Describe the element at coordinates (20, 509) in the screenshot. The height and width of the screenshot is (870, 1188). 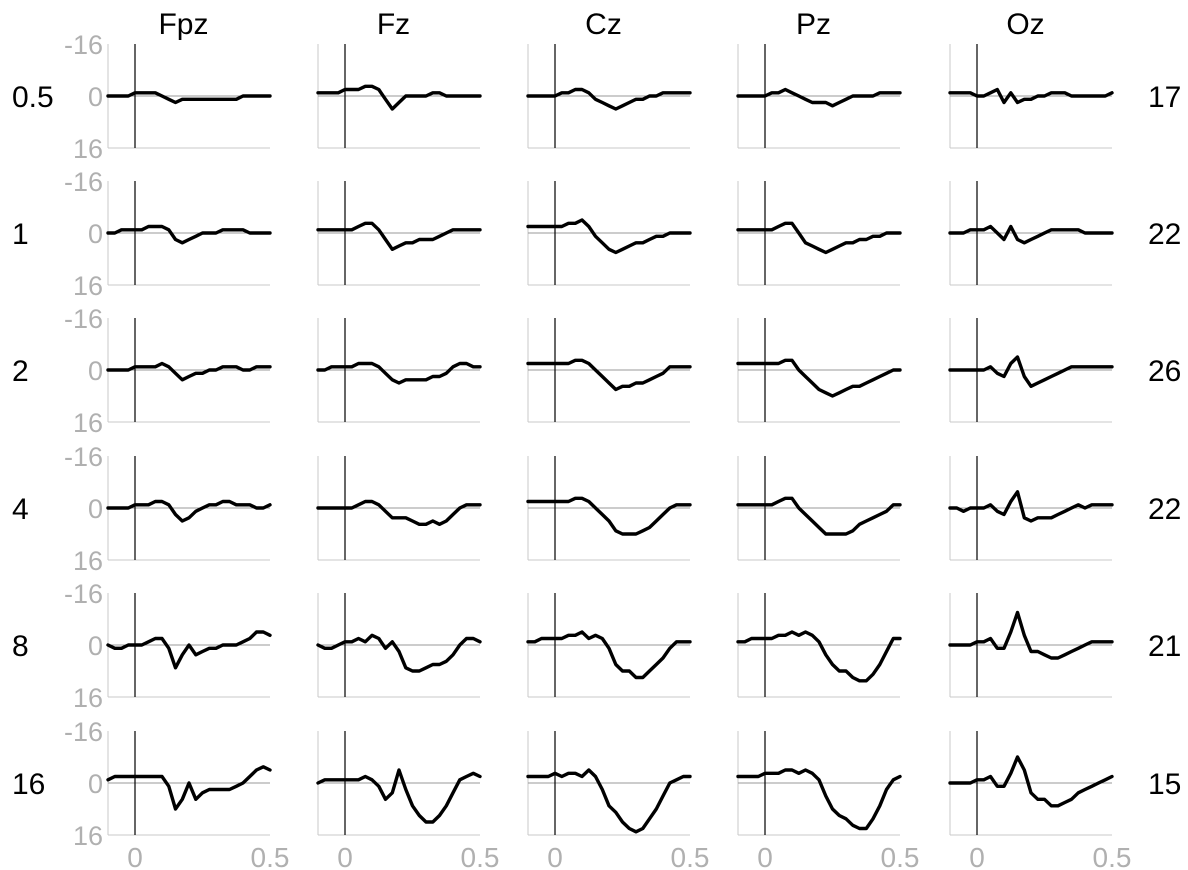
I see `row-label-3: 4` at that location.